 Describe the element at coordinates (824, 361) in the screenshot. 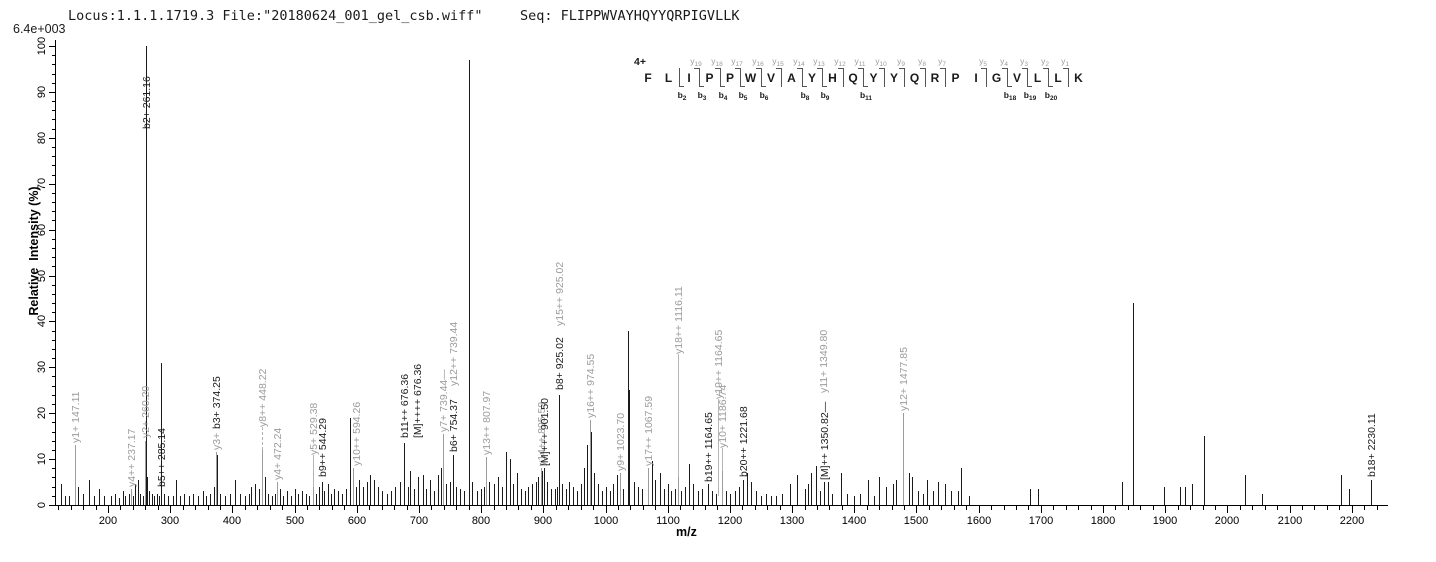

I see `peak-label: y11+ 1349.80` at that location.